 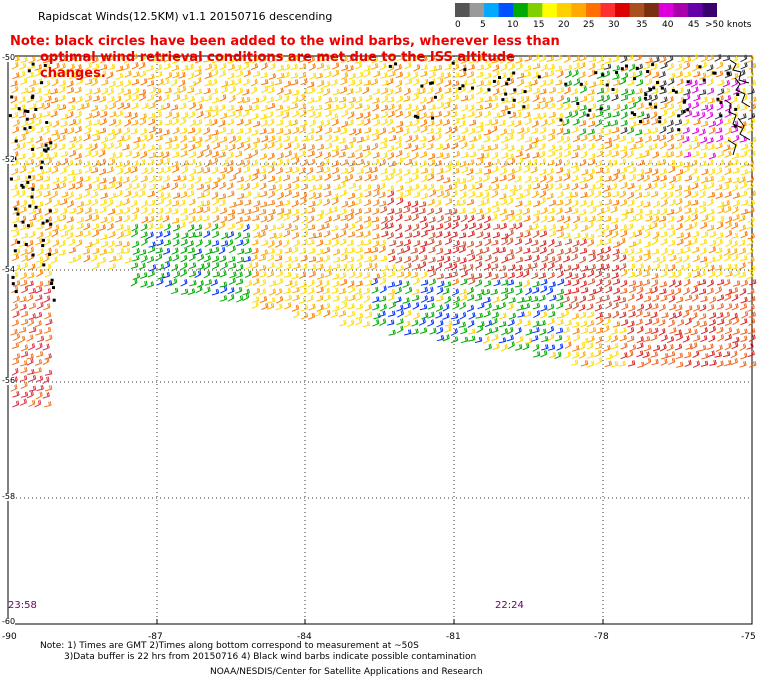 What do you see at coordinates (564, 25) in the screenshot?
I see `colorbar-label: 20` at bounding box center [564, 25].